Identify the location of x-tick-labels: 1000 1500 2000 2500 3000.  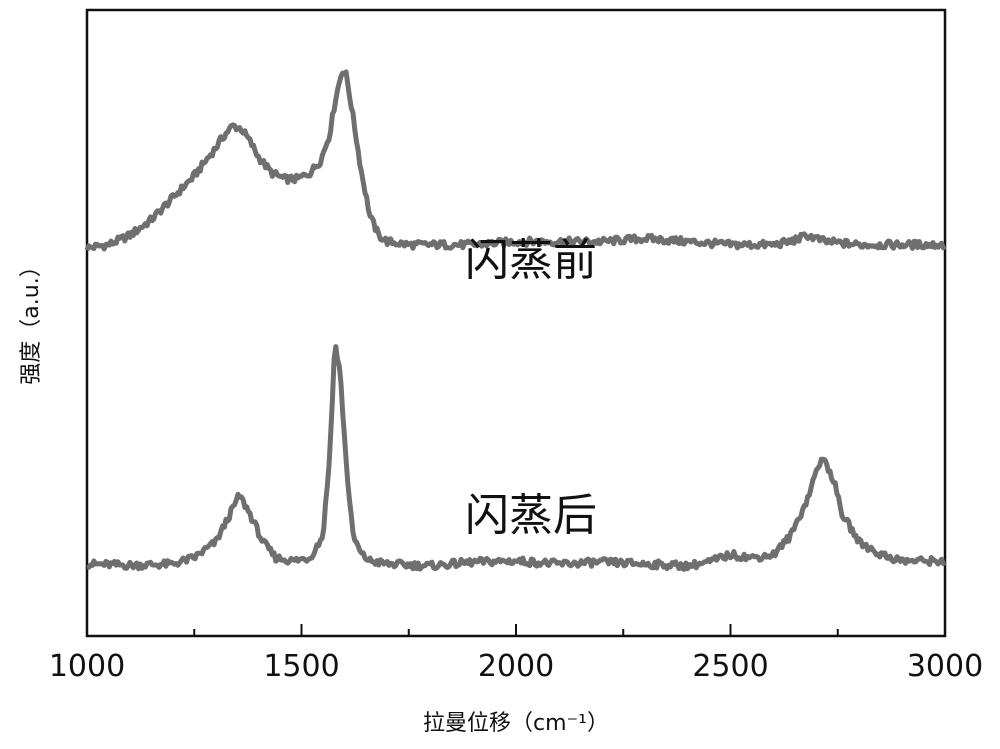
(516, 666).